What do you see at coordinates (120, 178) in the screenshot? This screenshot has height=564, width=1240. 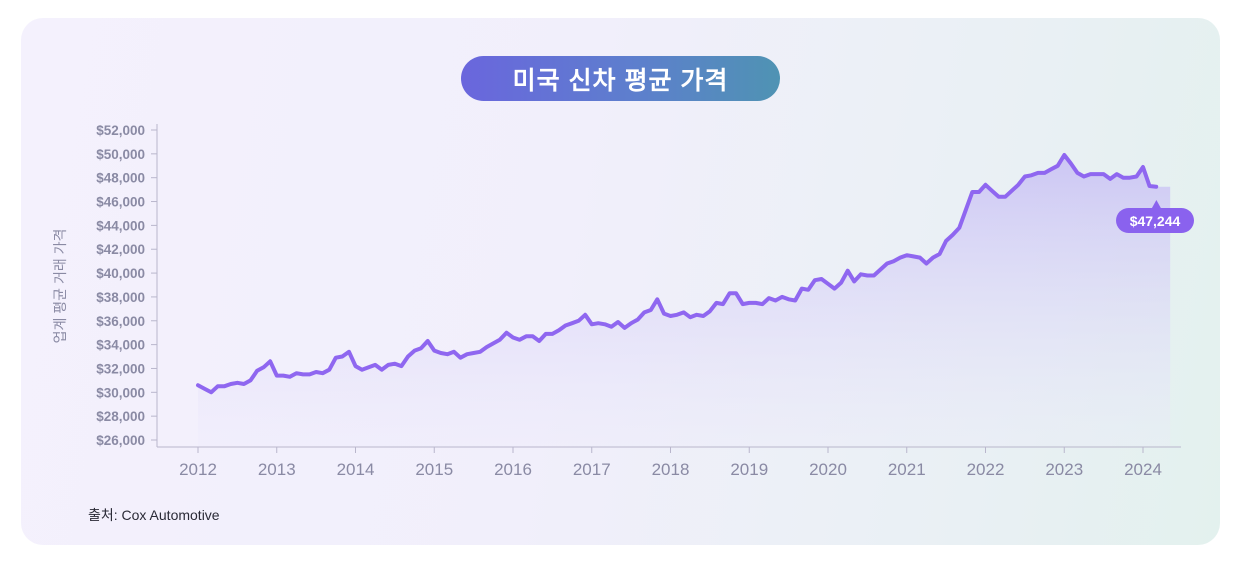 I see `y-tick-label: $48,000` at bounding box center [120, 178].